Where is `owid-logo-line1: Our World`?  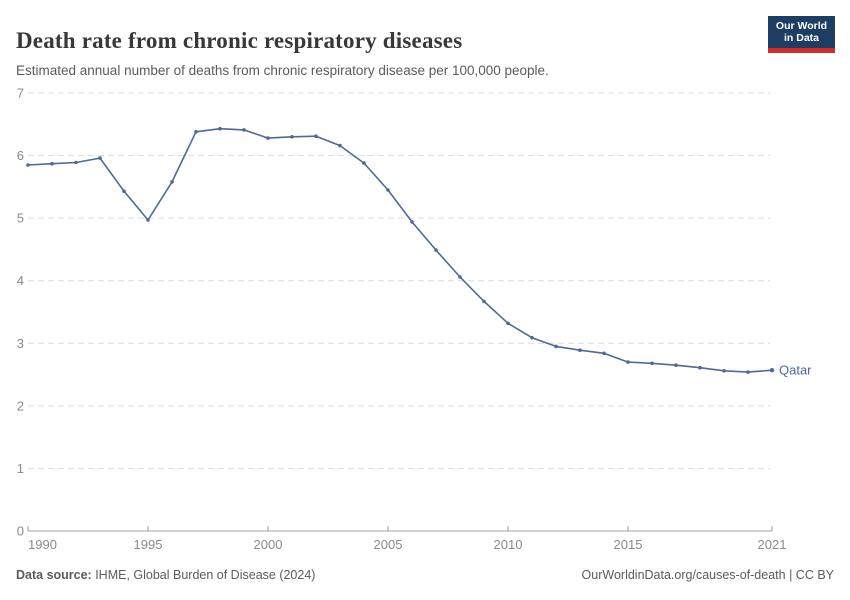
owid-logo-line1: Our World is located at coordinates (801, 25).